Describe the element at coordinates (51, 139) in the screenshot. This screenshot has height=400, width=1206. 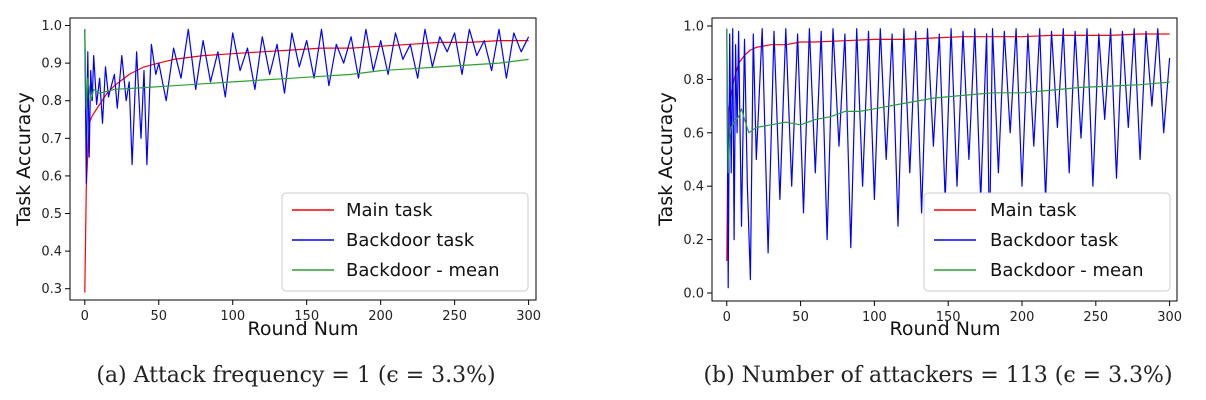
I see `chart-a-y-tick-label: 0.7` at that location.